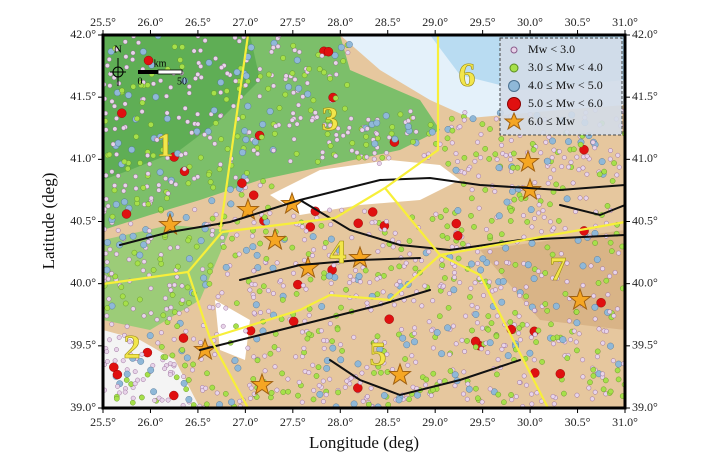 This screenshot has height=468, width=727. Describe the element at coordinates (140, 81) in the screenshot. I see `scale-start: 0` at that location.